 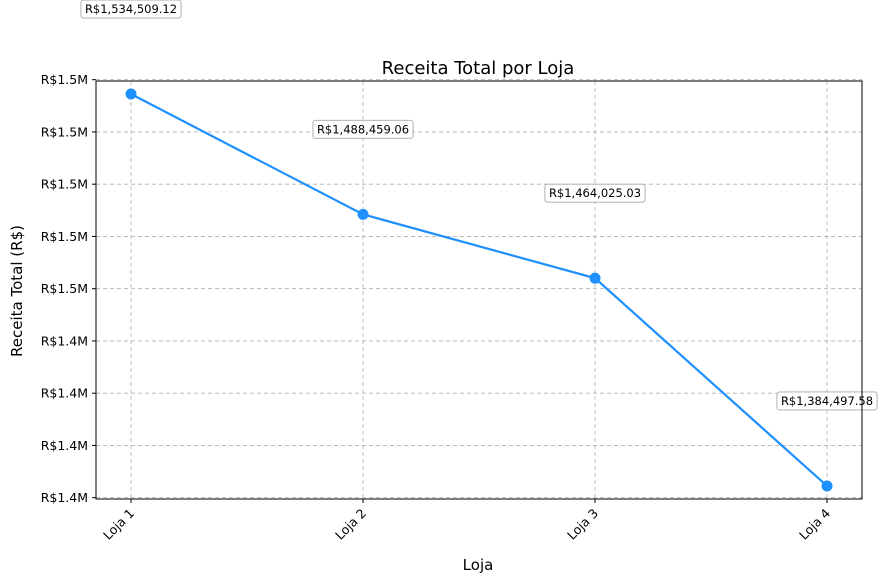 I want to click on x-axis-ticks: Loja 1 Loja 2 Loja 3 Loja 4, so click(x=466, y=521).